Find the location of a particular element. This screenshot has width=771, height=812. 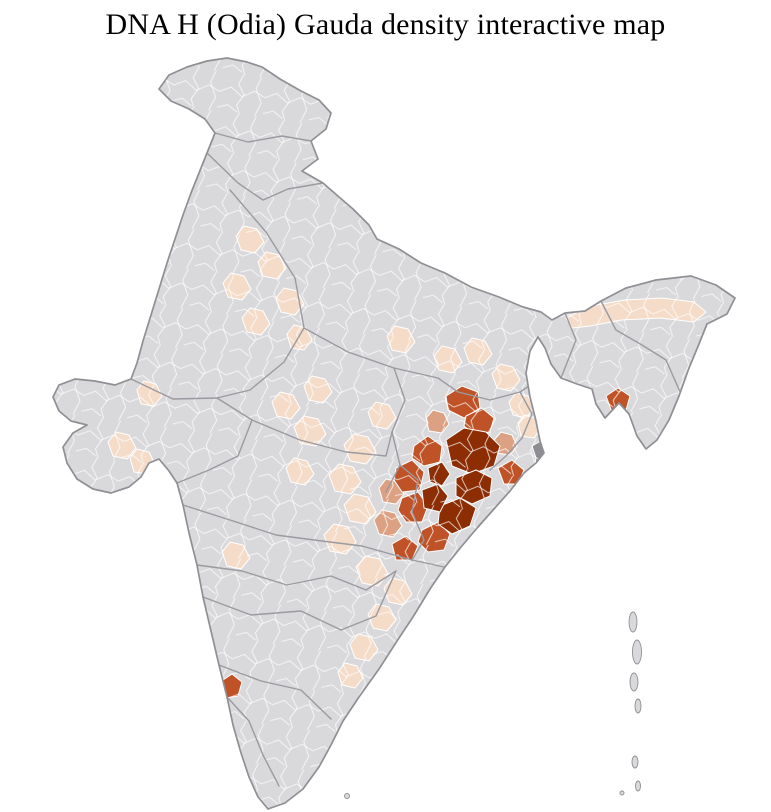

district-region is located at coordinates (195, 621).